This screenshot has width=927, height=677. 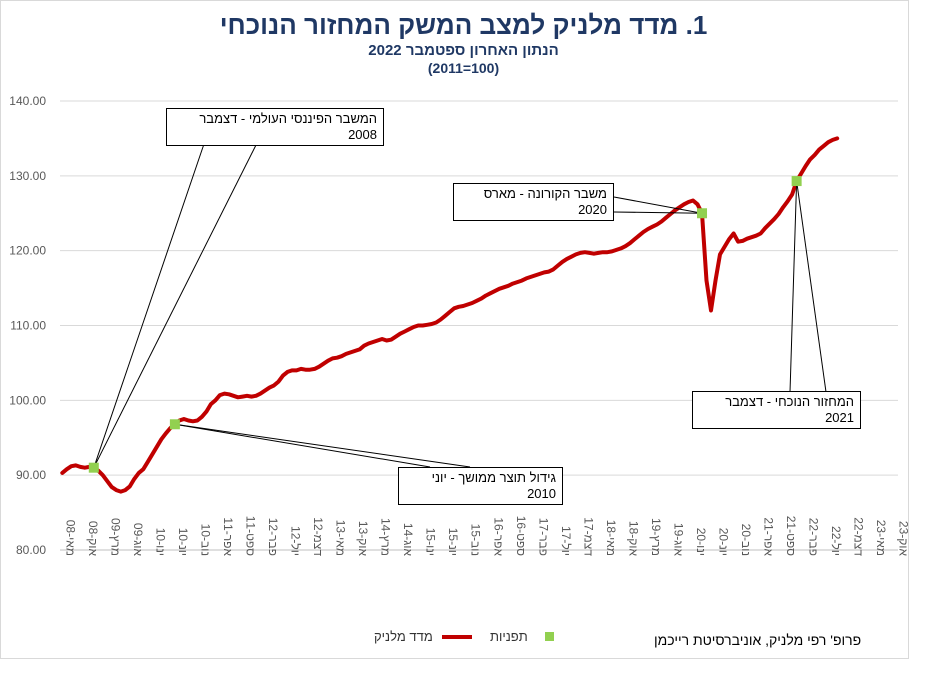 I want to click on annotation-year: 2008, so click(x=362, y=134).